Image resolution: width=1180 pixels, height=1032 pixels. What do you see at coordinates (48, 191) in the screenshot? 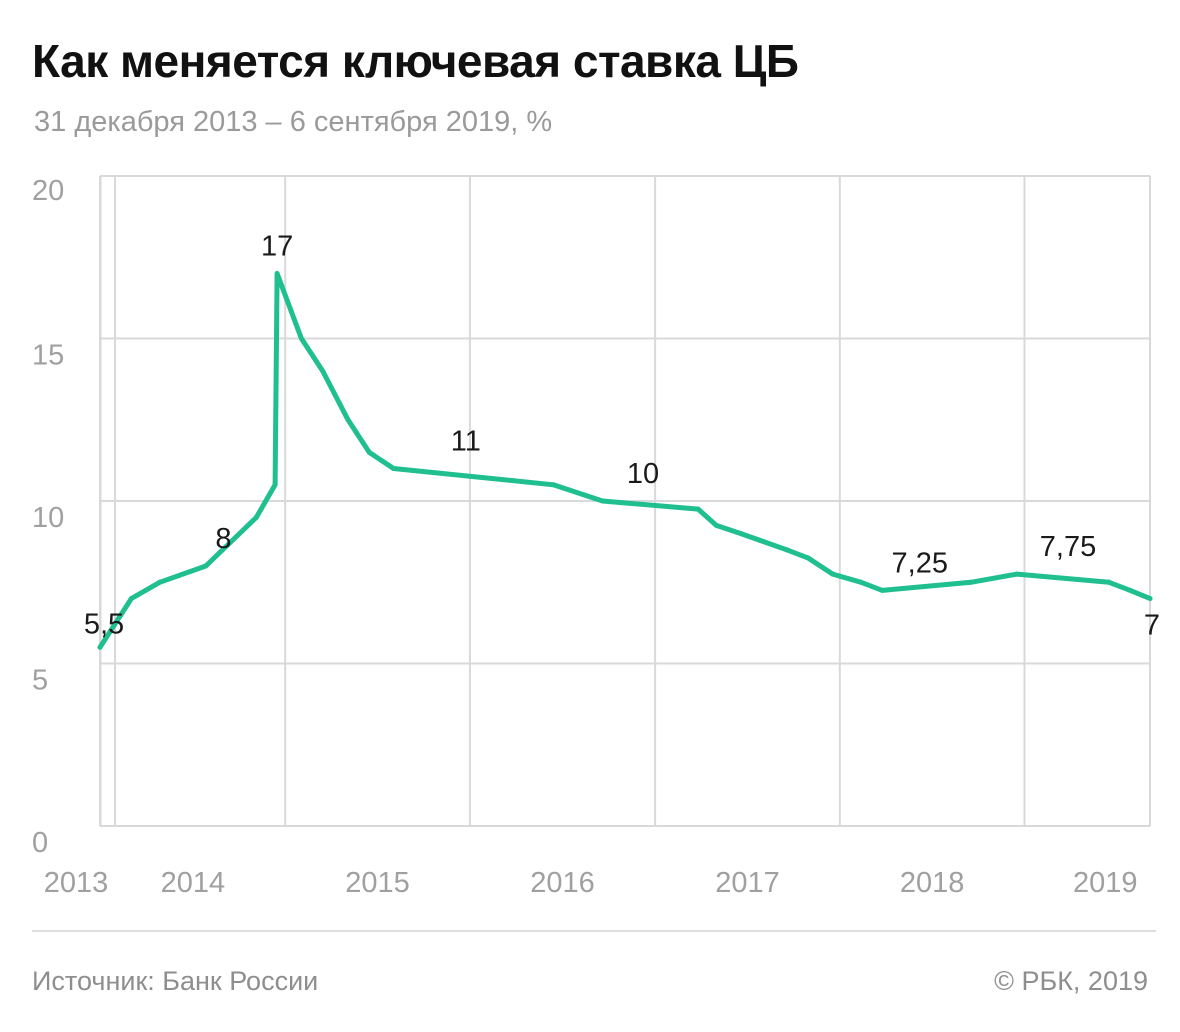
I see `y-tick-label: 20` at bounding box center [48, 191].